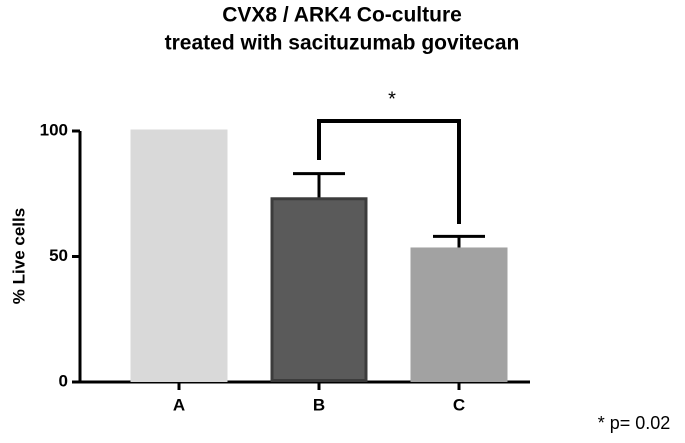 The width and height of the screenshot is (685, 443). What do you see at coordinates (319, 404) in the screenshot?
I see `x-tick-label: B` at bounding box center [319, 404].